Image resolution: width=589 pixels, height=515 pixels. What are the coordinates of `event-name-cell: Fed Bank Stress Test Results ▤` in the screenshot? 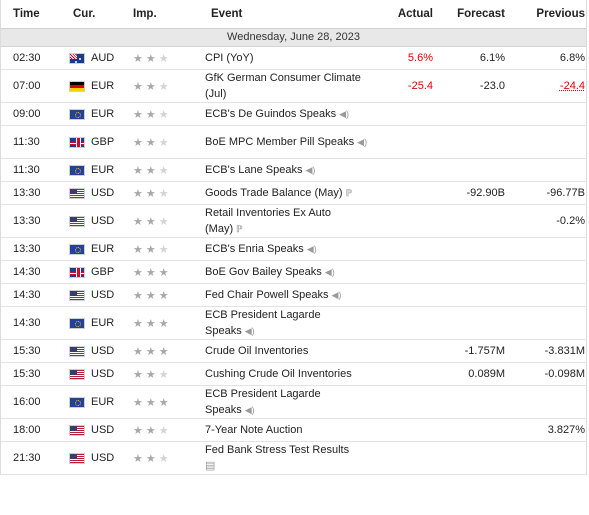 It's located at (288, 458).